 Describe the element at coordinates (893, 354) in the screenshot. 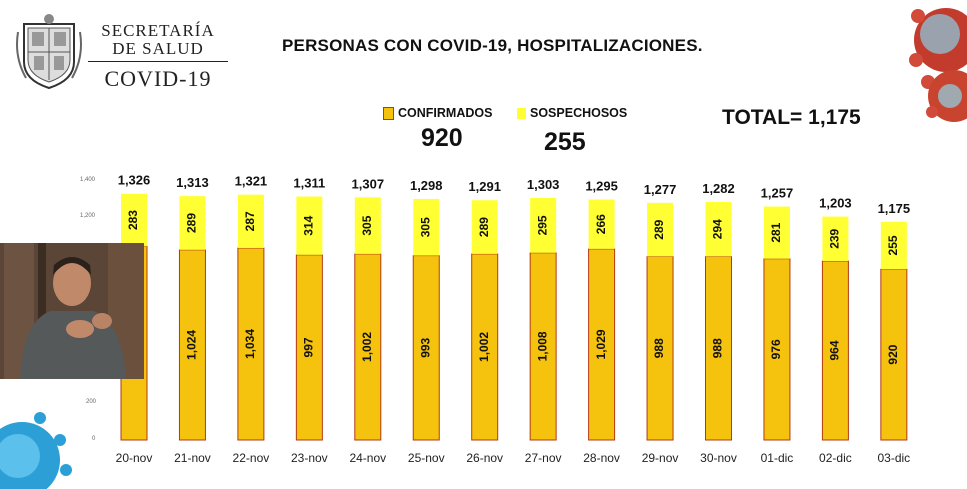

I see `bar-confirmed-label: 920` at that location.